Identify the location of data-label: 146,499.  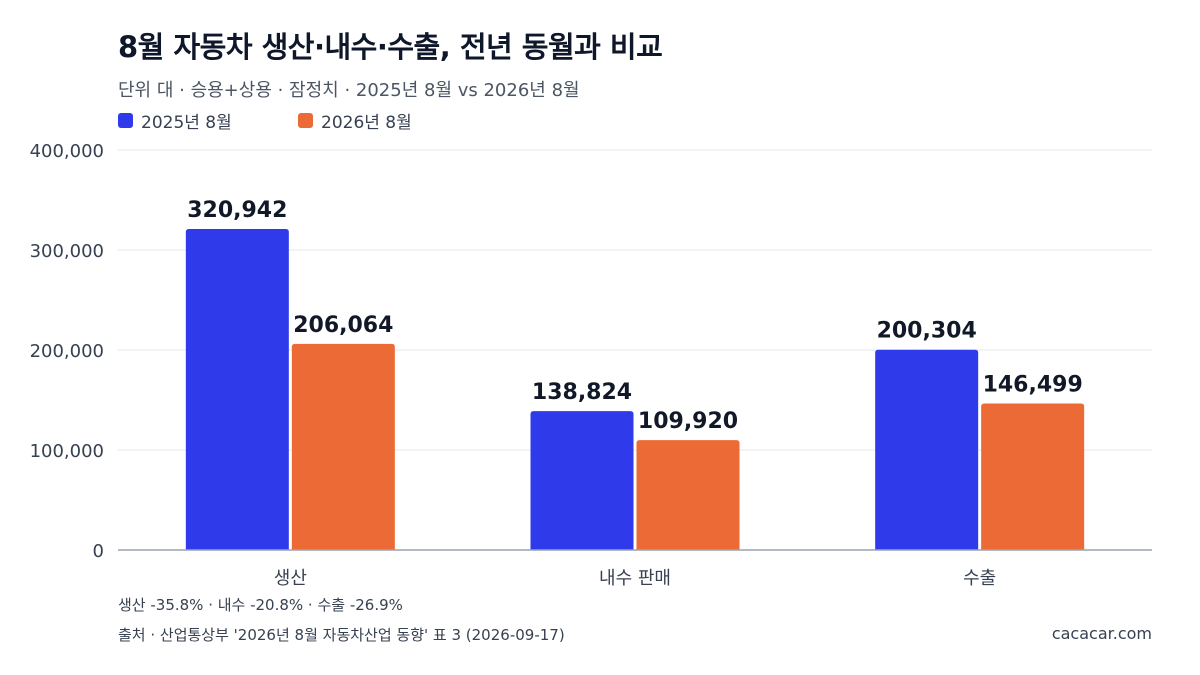
(1033, 385).